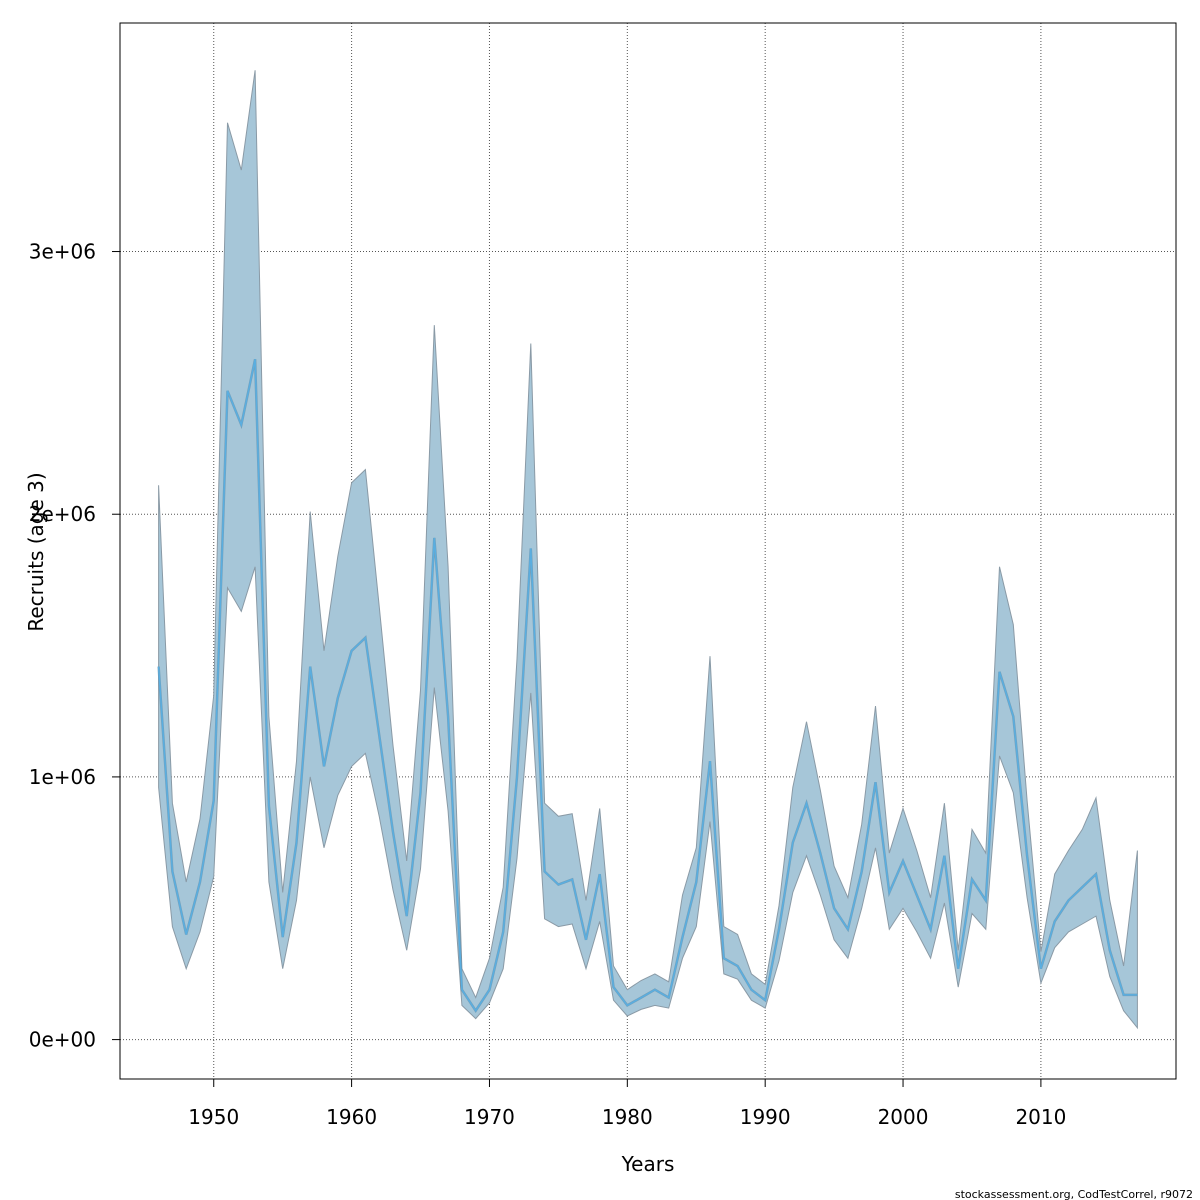 This screenshot has width=1200, height=1200. What do you see at coordinates (648, 1164) in the screenshot?
I see `x-axis-title: Years` at bounding box center [648, 1164].